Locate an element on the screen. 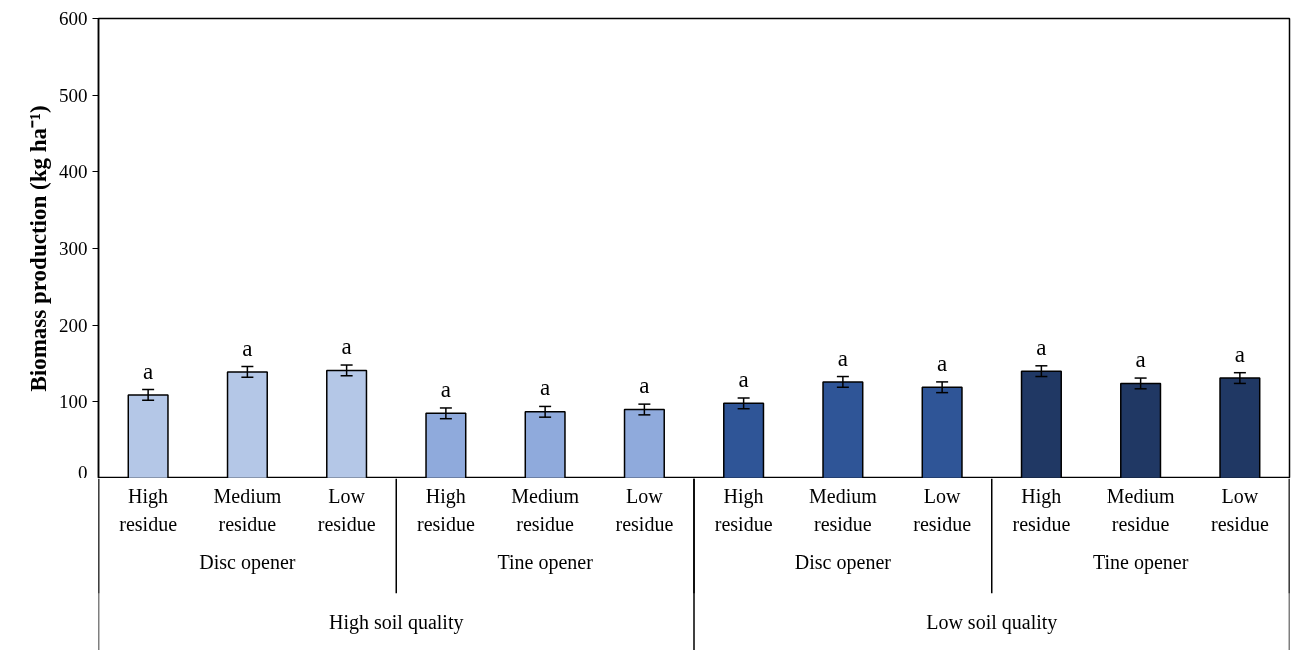 This screenshot has width=1297, height=650. y-tick-label: 0 is located at coordinates (83, 472).